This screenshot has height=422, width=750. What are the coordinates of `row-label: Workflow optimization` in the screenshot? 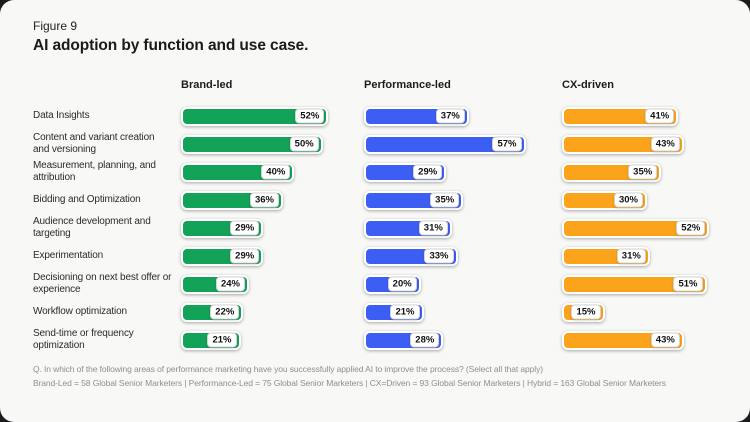 It's located at (80, 311).